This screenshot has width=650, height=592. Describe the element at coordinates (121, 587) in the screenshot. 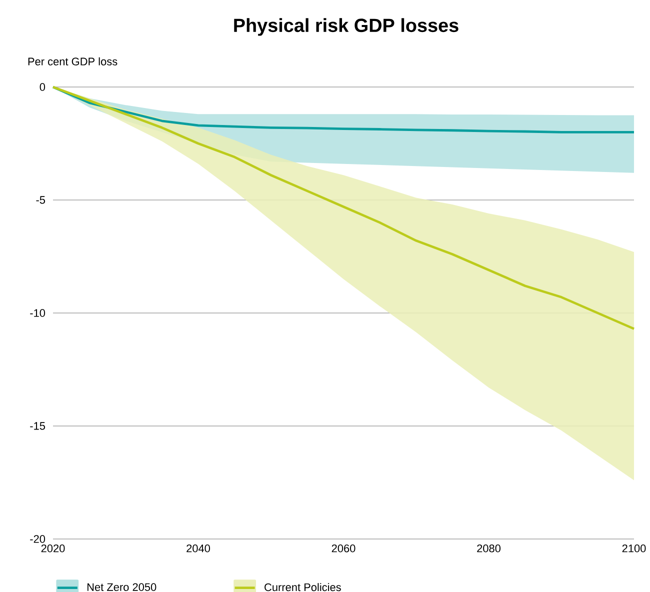

I see `legend-label: Net Zero 2050` at that location.